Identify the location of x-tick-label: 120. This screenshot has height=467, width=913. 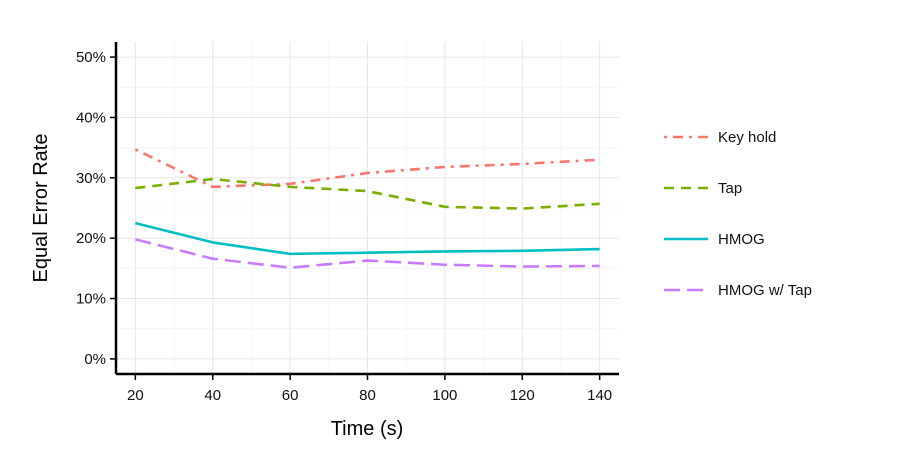
(522, 395).